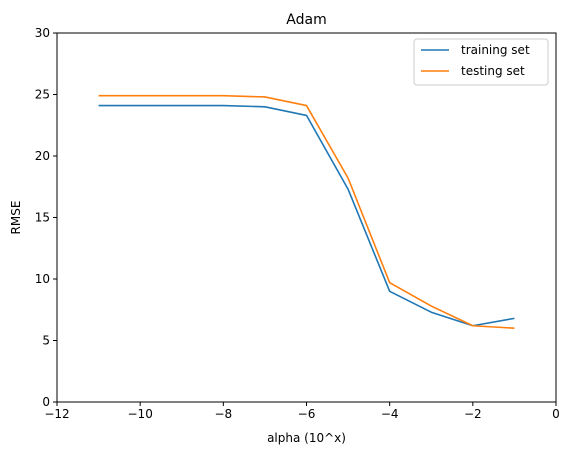 The height and width of the screenshot is (455, 567). What do you see at coordinates (556, 414) in the screenshot?
I see `x-tick-label: 0` at bounding box center [556, 414].